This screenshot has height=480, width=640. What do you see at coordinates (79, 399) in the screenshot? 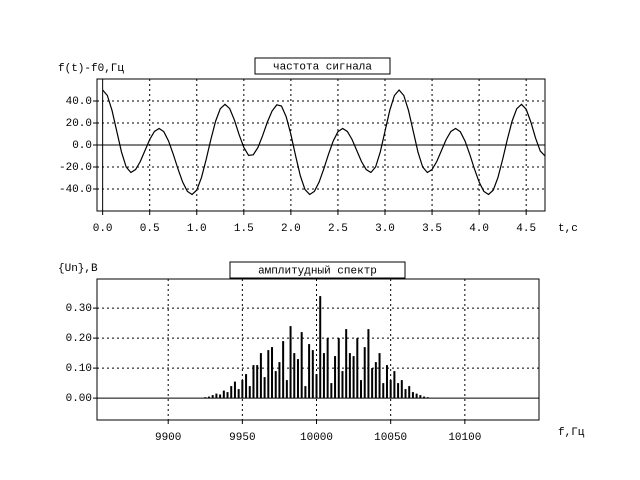
I see `y-tick-label: 0.00` at bounding box center [79, 399].